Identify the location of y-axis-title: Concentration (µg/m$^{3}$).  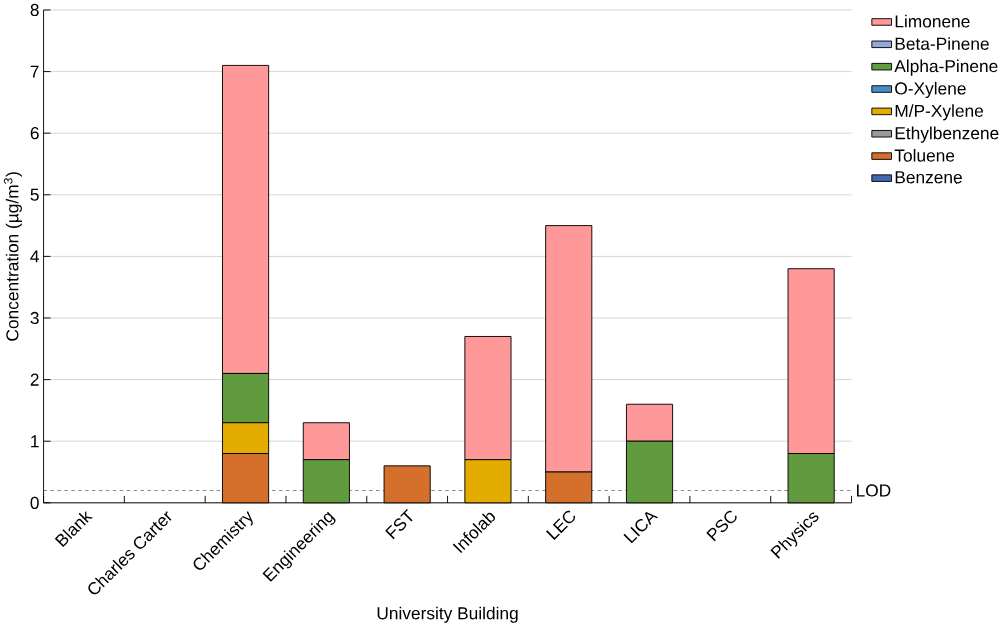
(12, 256).